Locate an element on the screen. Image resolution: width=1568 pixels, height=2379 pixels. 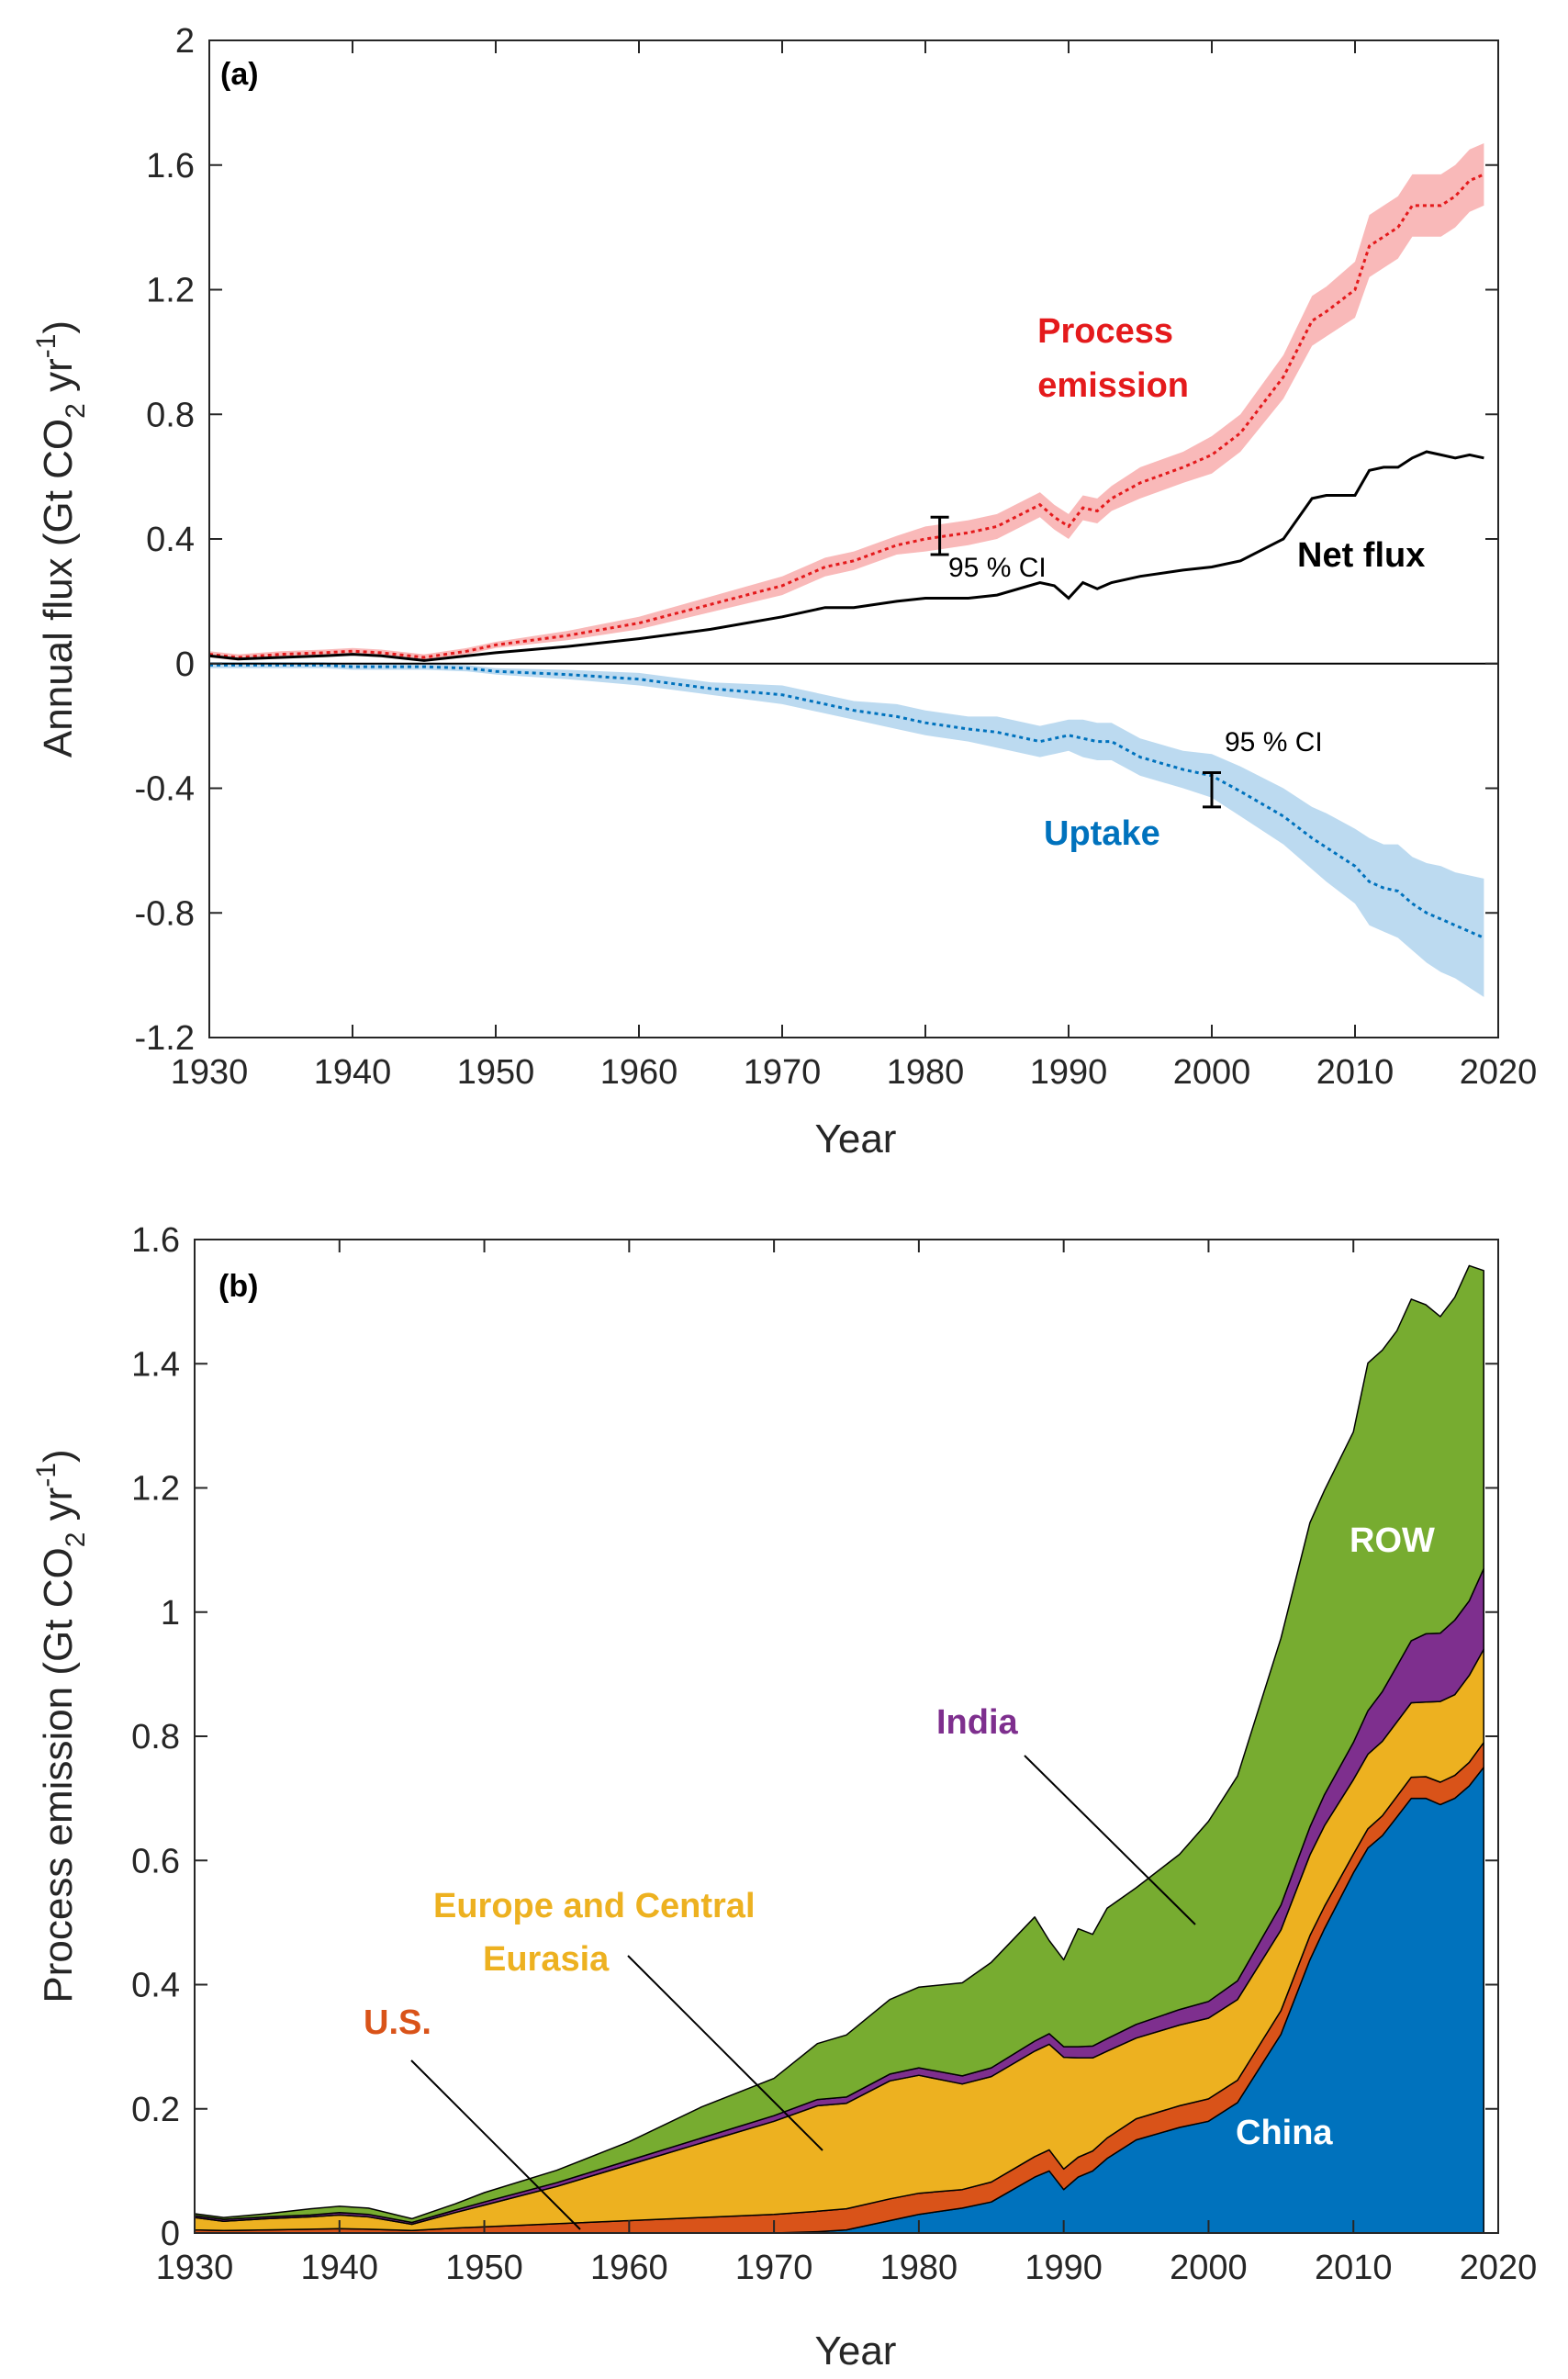
leader-india is located at coordinates (1110, 1840).